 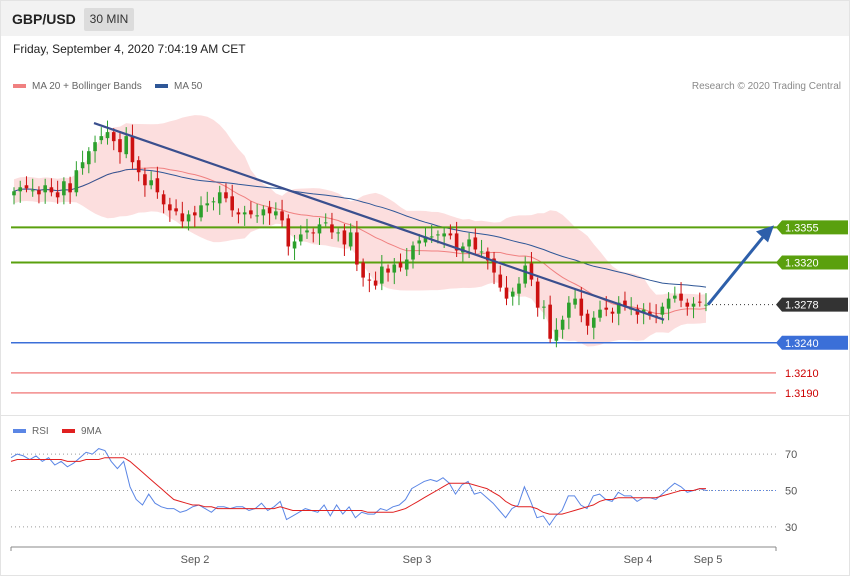 What do you see at coordinates (161, 86) in the screenshot?
I see `ma50-swatch` at bounding box center [161, 86].